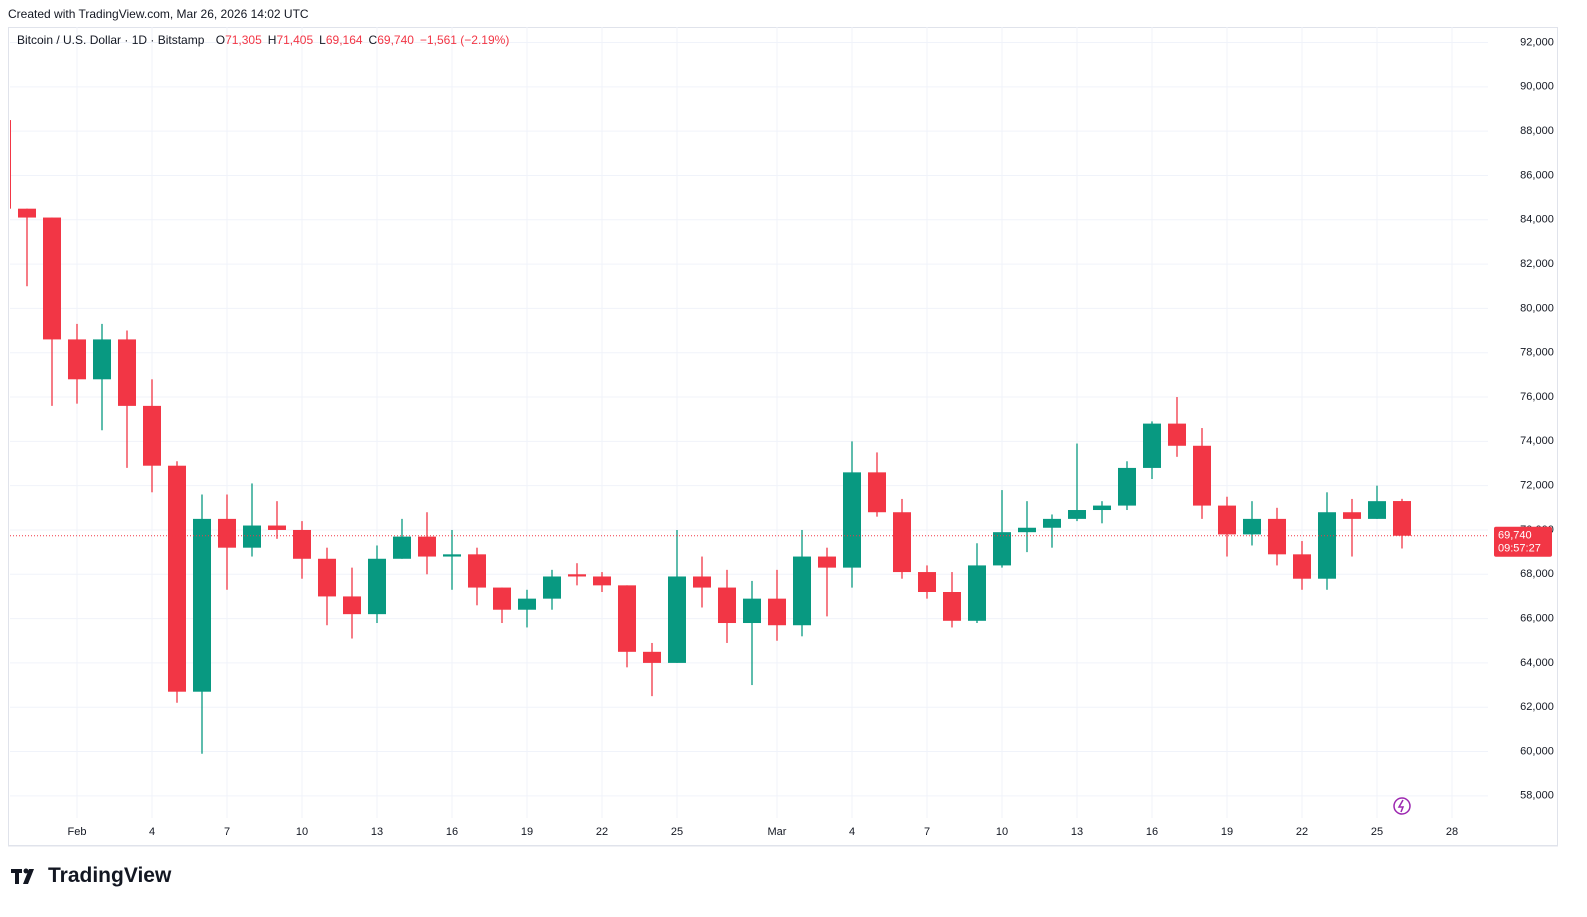 Image resolution: width=1587 pixels, height=917 pixels. I want to click on y-tick-label: 62,000, so click(1537, 707).